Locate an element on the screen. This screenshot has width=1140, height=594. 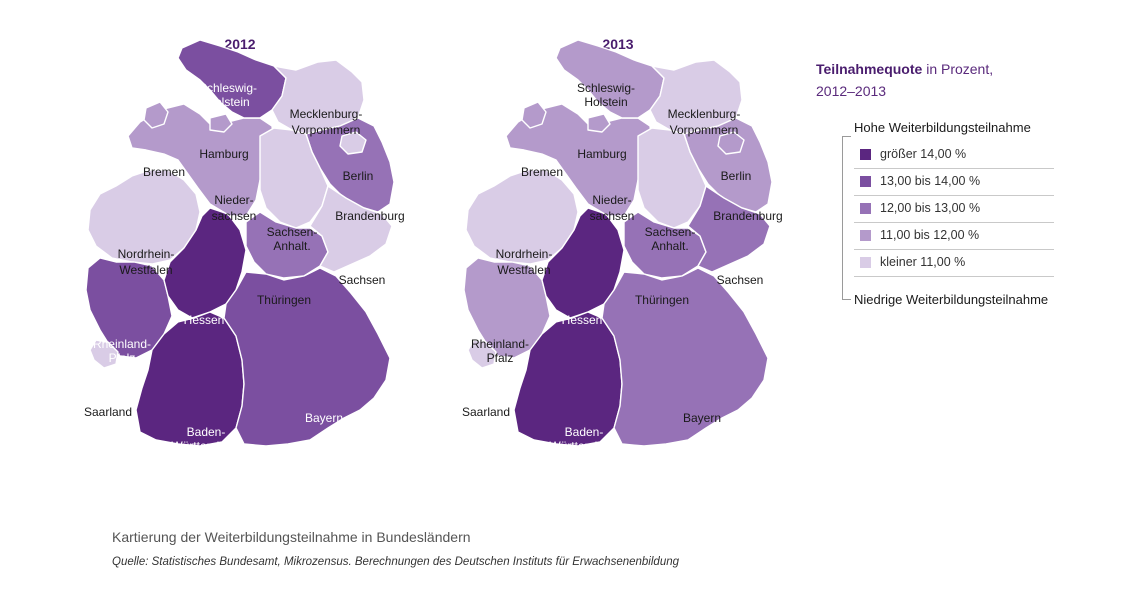
legend-class-label: kleiner 11,00 % is located at coordinates (923, 262).